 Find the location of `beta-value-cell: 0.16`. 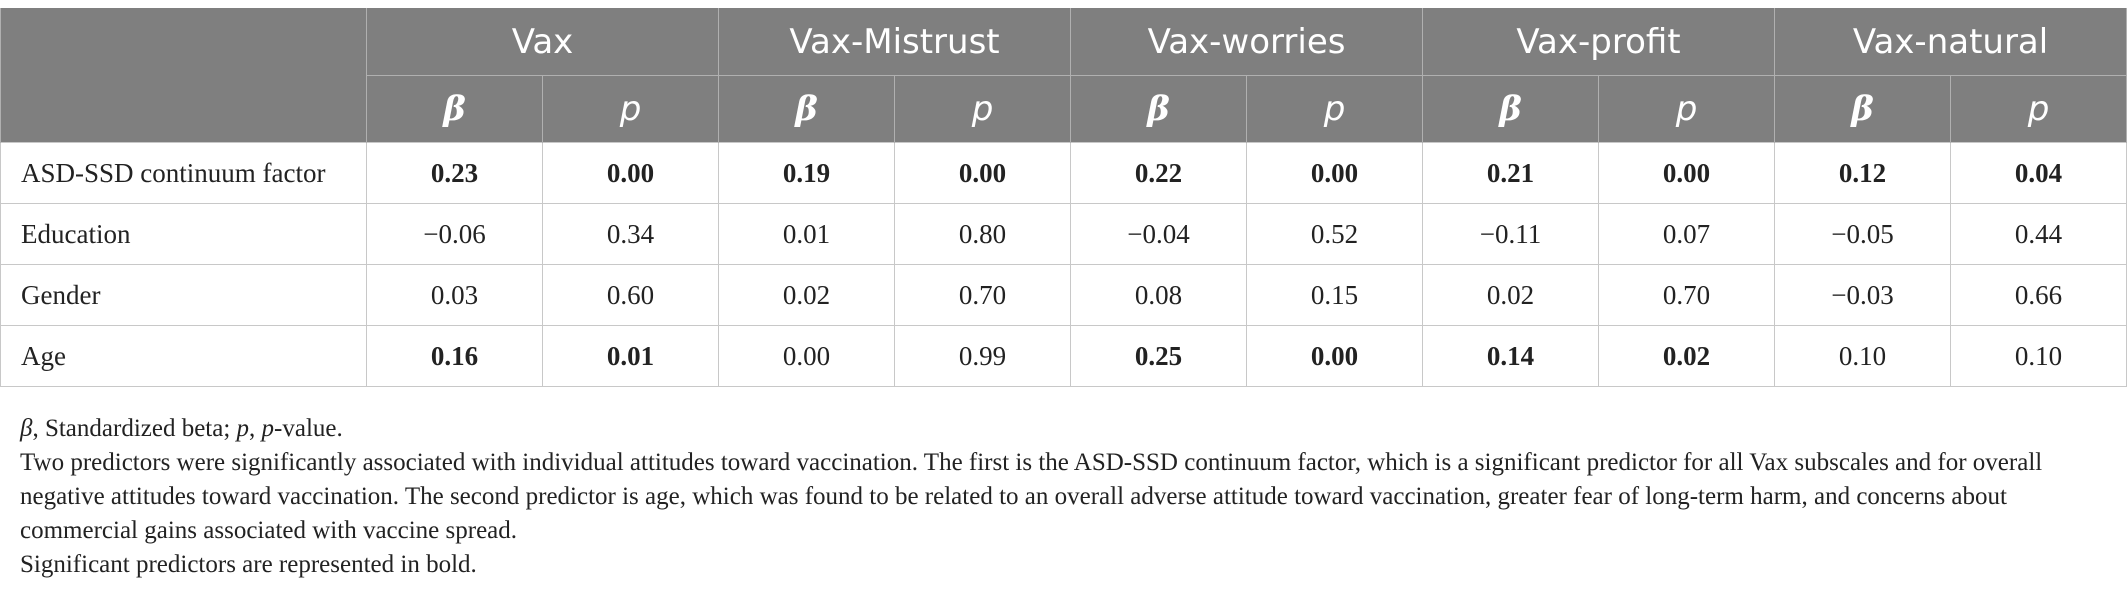

beta-value-cell: 0.16 is located at coordinates (454, 356).